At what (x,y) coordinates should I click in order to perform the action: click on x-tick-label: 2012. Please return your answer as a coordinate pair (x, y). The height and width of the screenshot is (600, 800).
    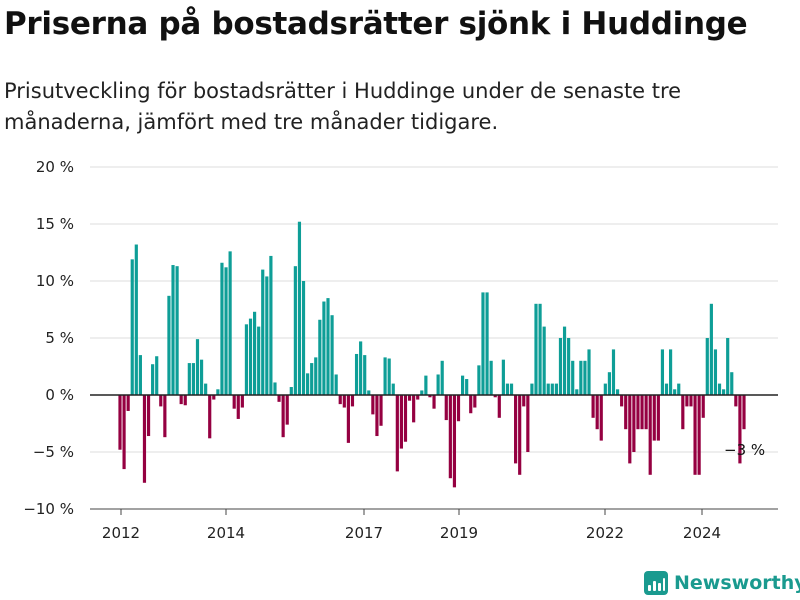
    Looking at the image, I should click on (121, 533).